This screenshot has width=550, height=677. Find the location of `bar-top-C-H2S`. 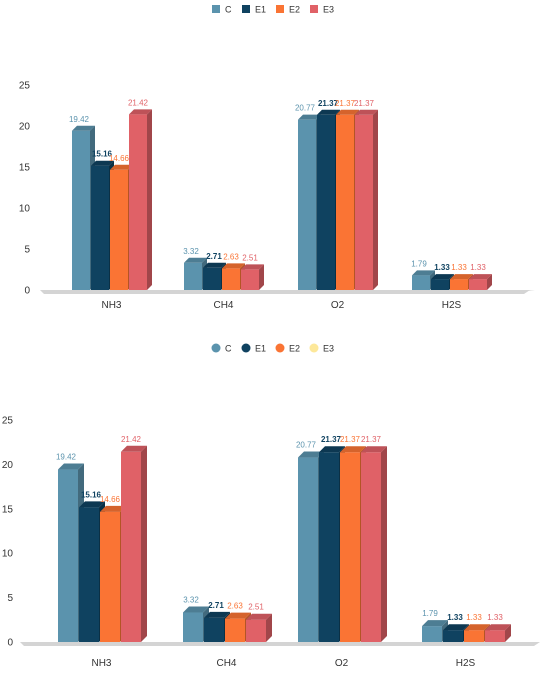

bar-top-C-H2S is located at coordinates (423, 273).